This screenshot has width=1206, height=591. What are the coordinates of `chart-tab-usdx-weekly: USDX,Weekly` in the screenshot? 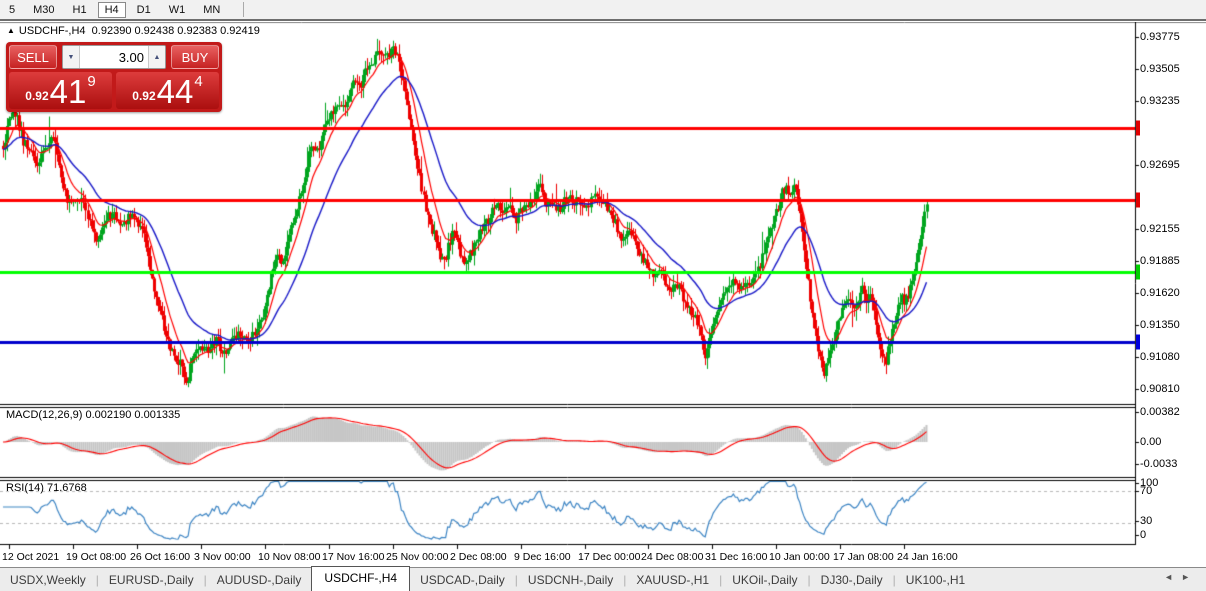 It's located at (48, 579).